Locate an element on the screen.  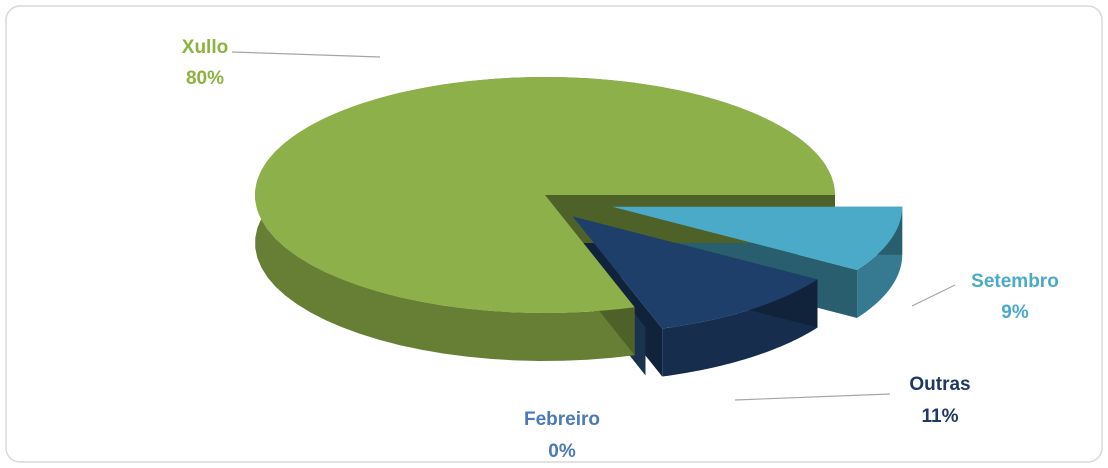
slice-value-label: 0% is located at coordinates (562, 451).